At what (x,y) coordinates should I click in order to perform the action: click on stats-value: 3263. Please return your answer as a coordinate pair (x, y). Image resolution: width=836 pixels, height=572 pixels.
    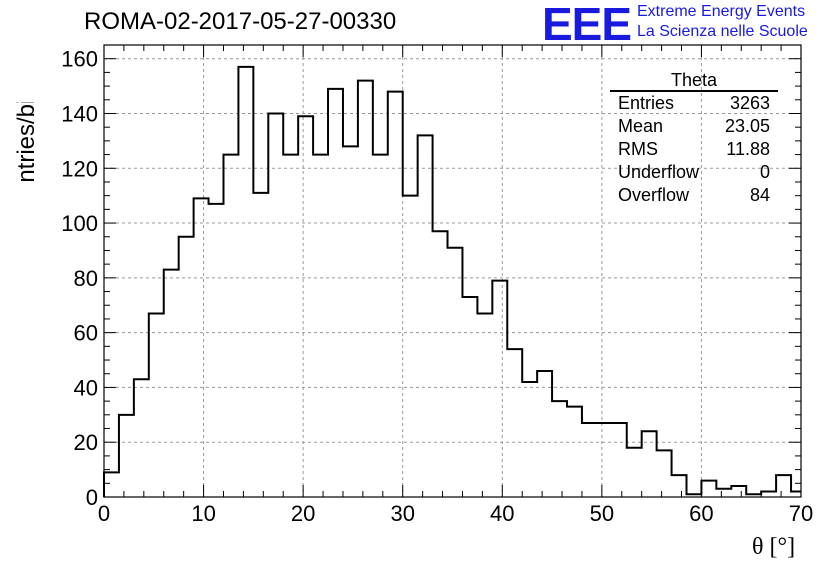
    Looking at the image, I should click on (749, 103).